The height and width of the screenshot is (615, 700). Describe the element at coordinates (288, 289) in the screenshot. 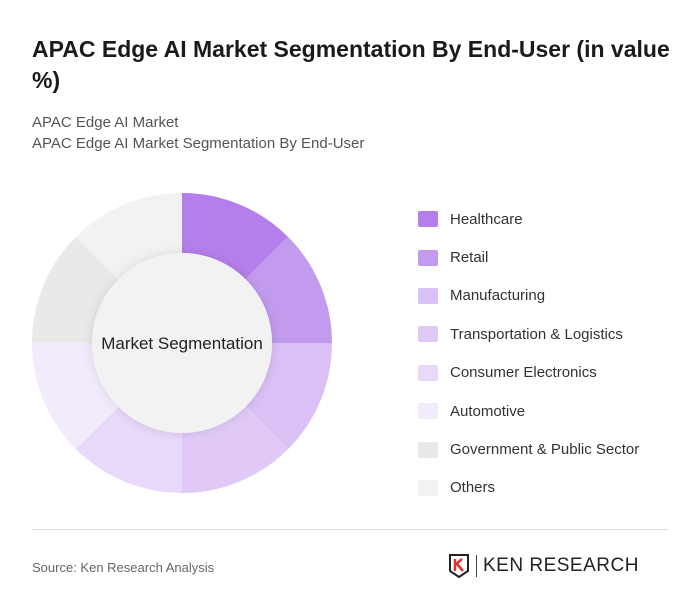

I see `donut-slice-retail` at that location.